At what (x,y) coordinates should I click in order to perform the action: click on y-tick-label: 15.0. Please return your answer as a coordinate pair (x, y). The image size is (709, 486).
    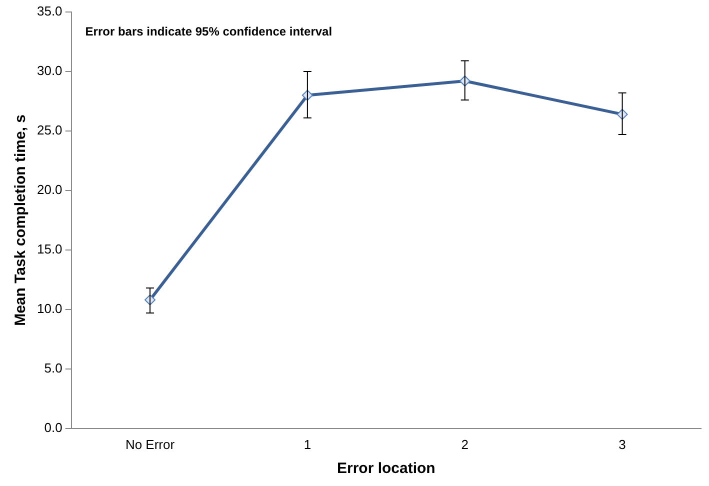
    Looking at the image, I should click on (49, 249).